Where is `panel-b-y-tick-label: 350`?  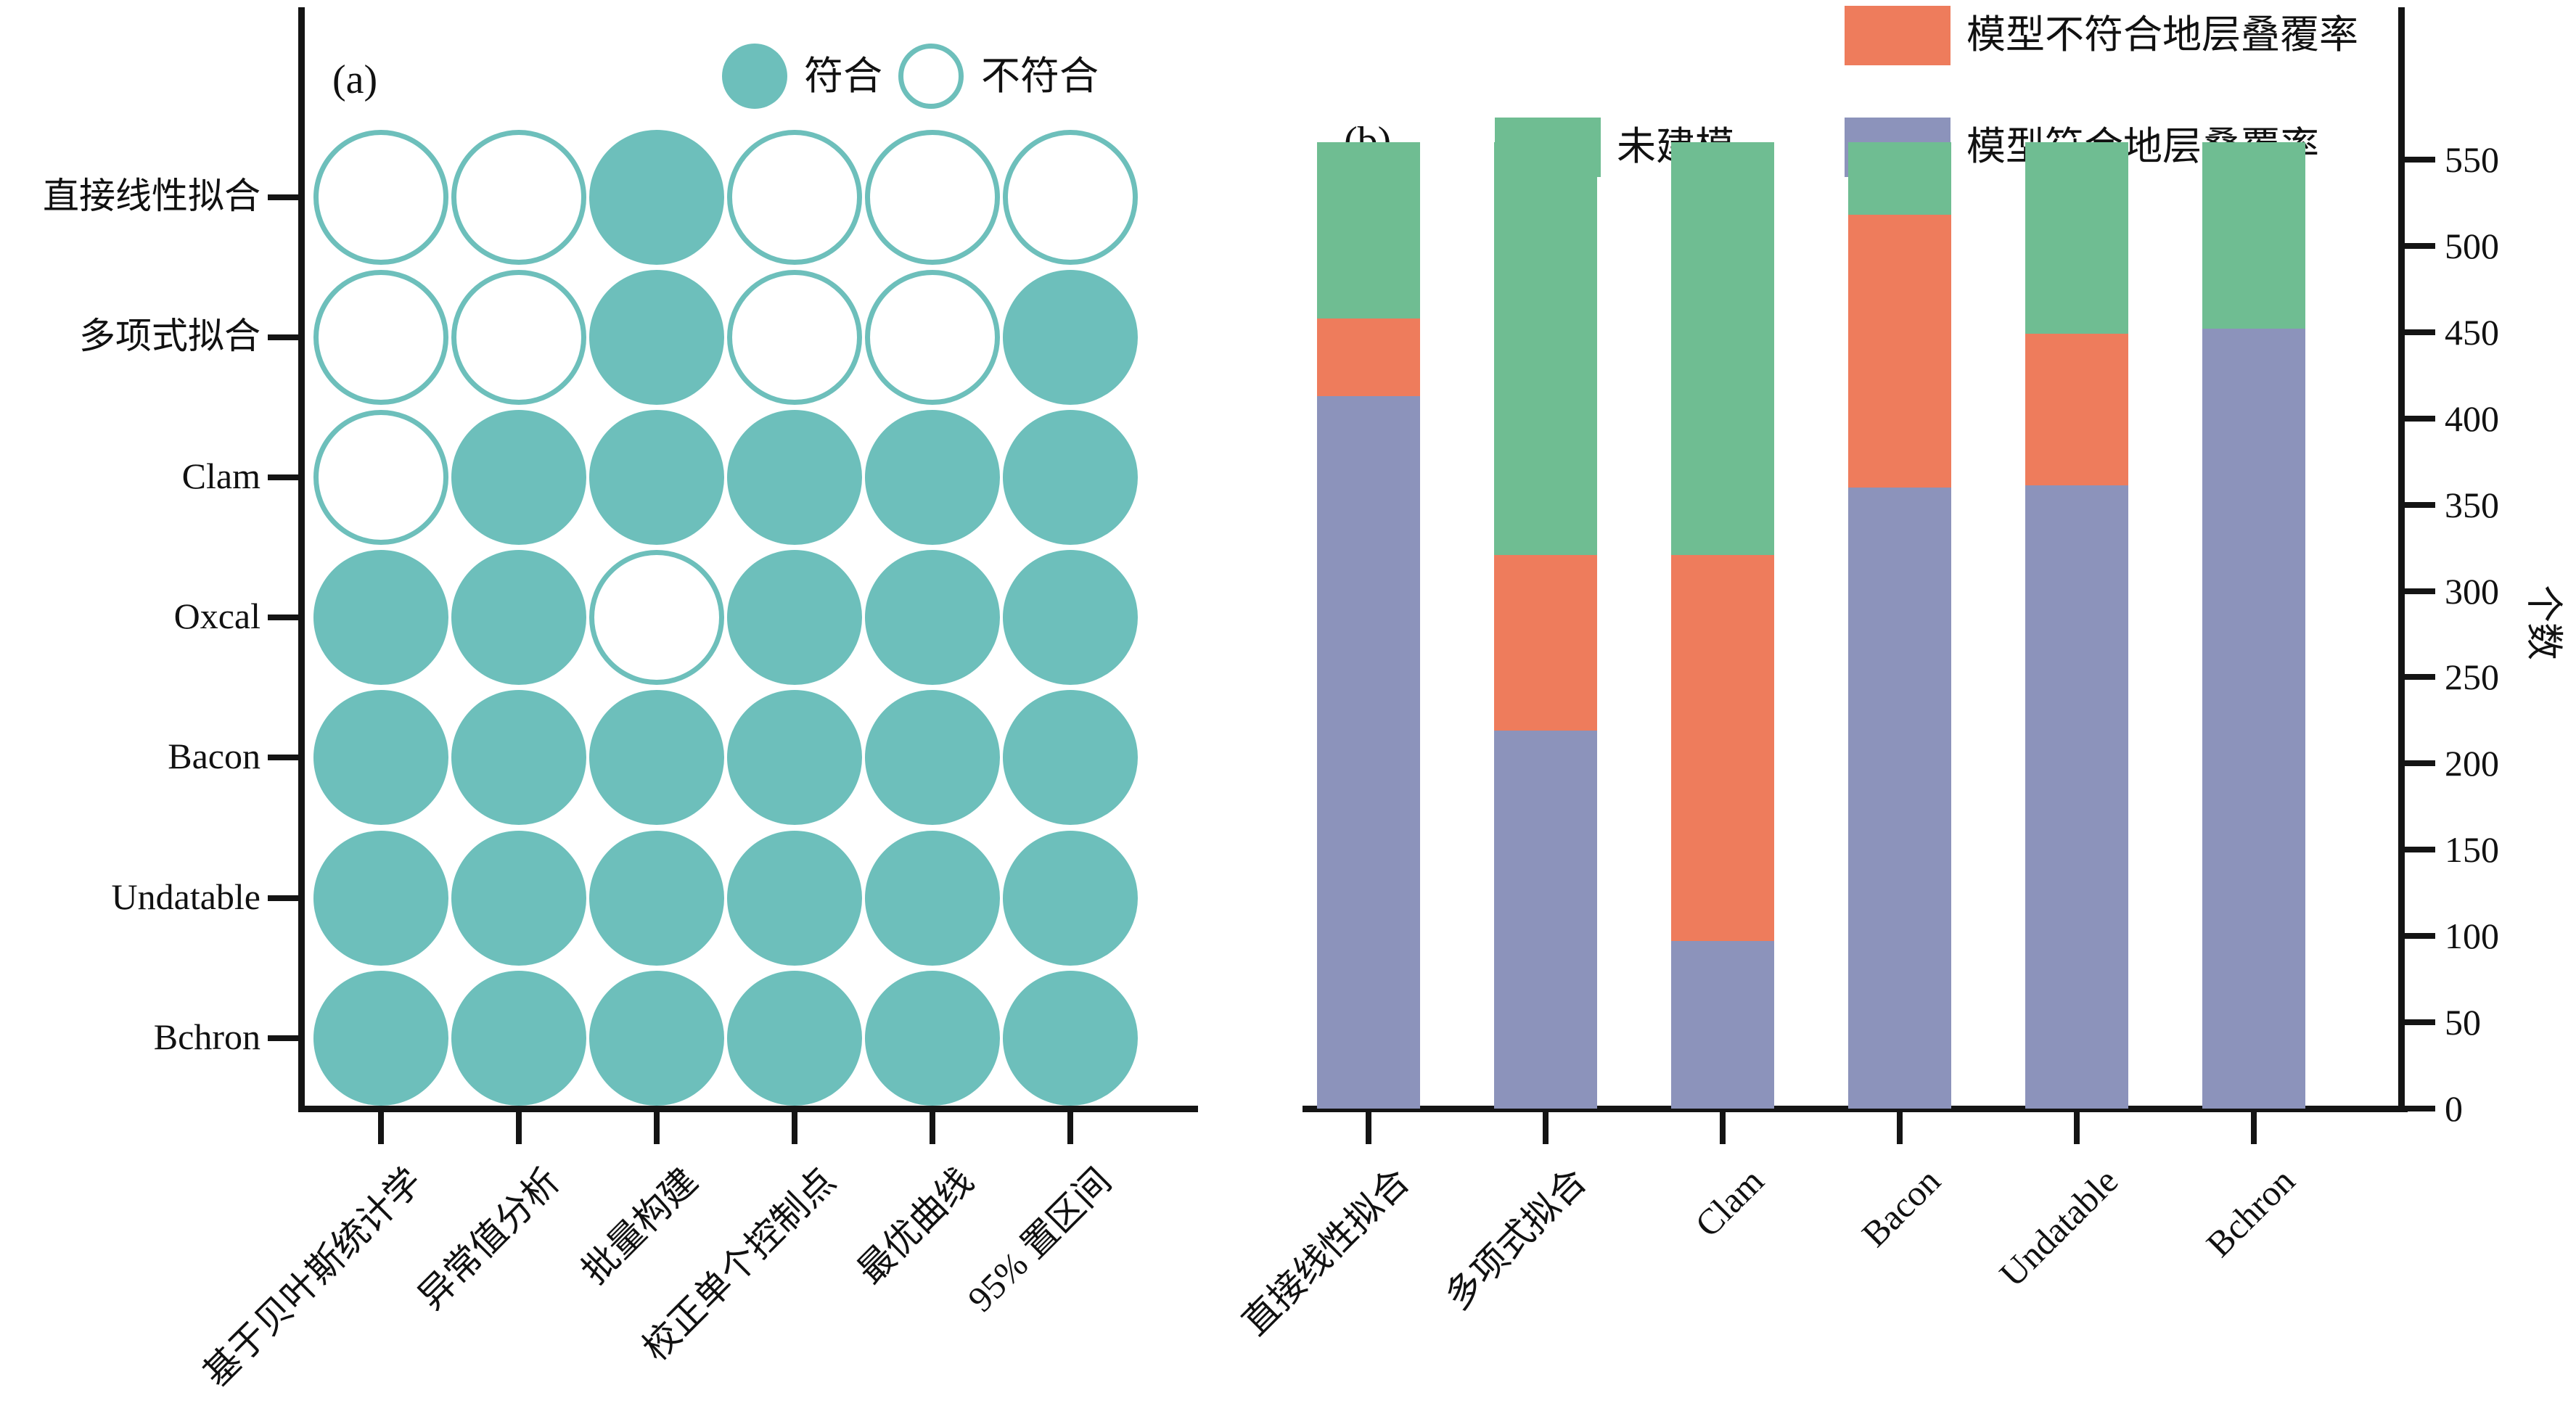 panel-b-y-tick-label: 350 is located at coordinates (2472, 504).